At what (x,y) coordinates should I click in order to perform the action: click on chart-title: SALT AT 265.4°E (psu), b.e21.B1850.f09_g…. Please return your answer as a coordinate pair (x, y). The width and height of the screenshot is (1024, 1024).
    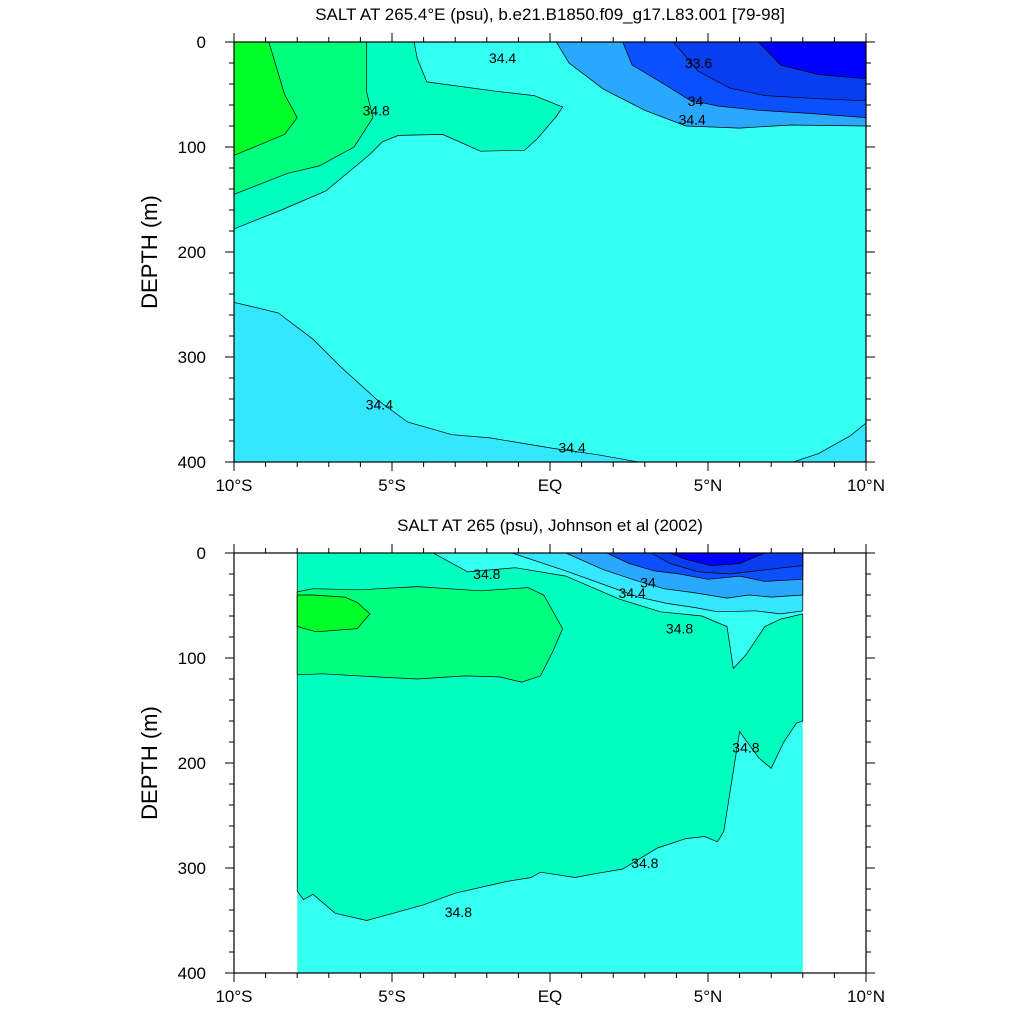
    Looking at the image, I should click on (550, 14).